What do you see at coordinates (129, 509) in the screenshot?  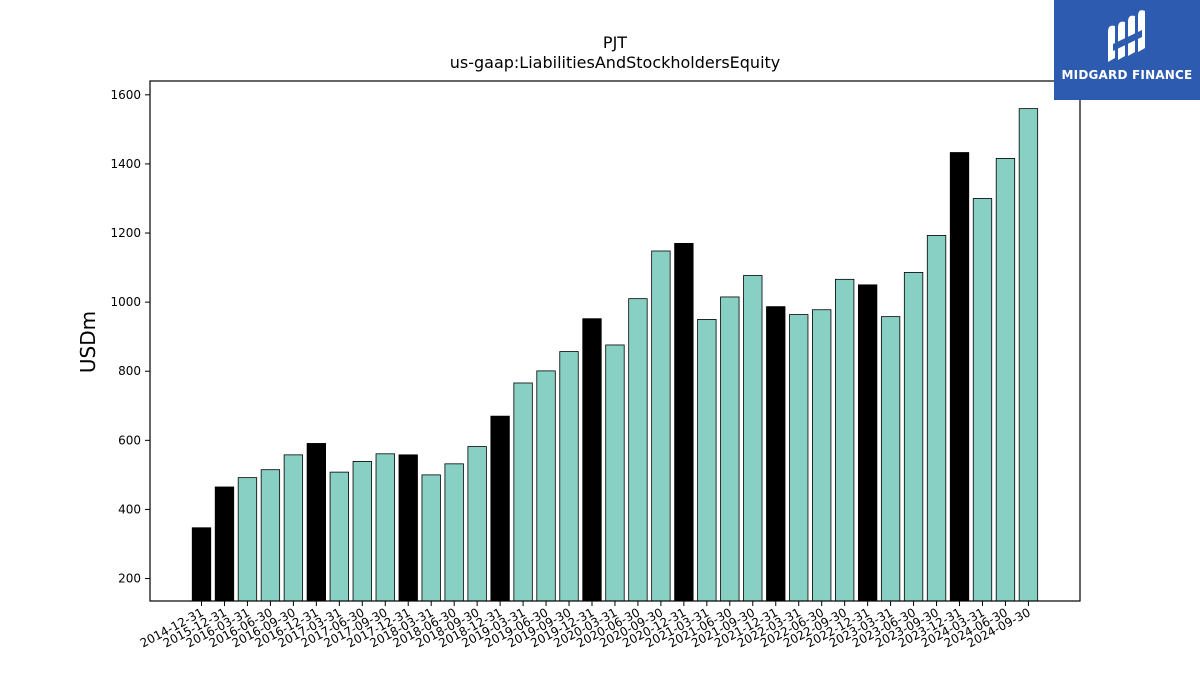 I see `y-tick-label: 400` at bounding box center [129, 509].